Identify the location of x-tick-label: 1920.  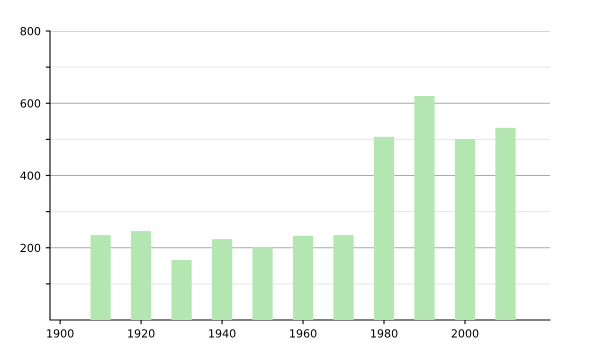
(141, 333).